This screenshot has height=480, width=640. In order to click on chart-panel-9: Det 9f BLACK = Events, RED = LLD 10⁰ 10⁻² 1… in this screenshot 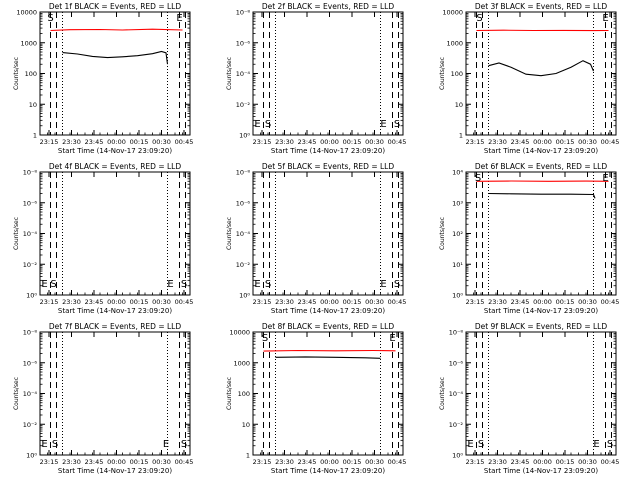, I will do `click(529, 398)`.